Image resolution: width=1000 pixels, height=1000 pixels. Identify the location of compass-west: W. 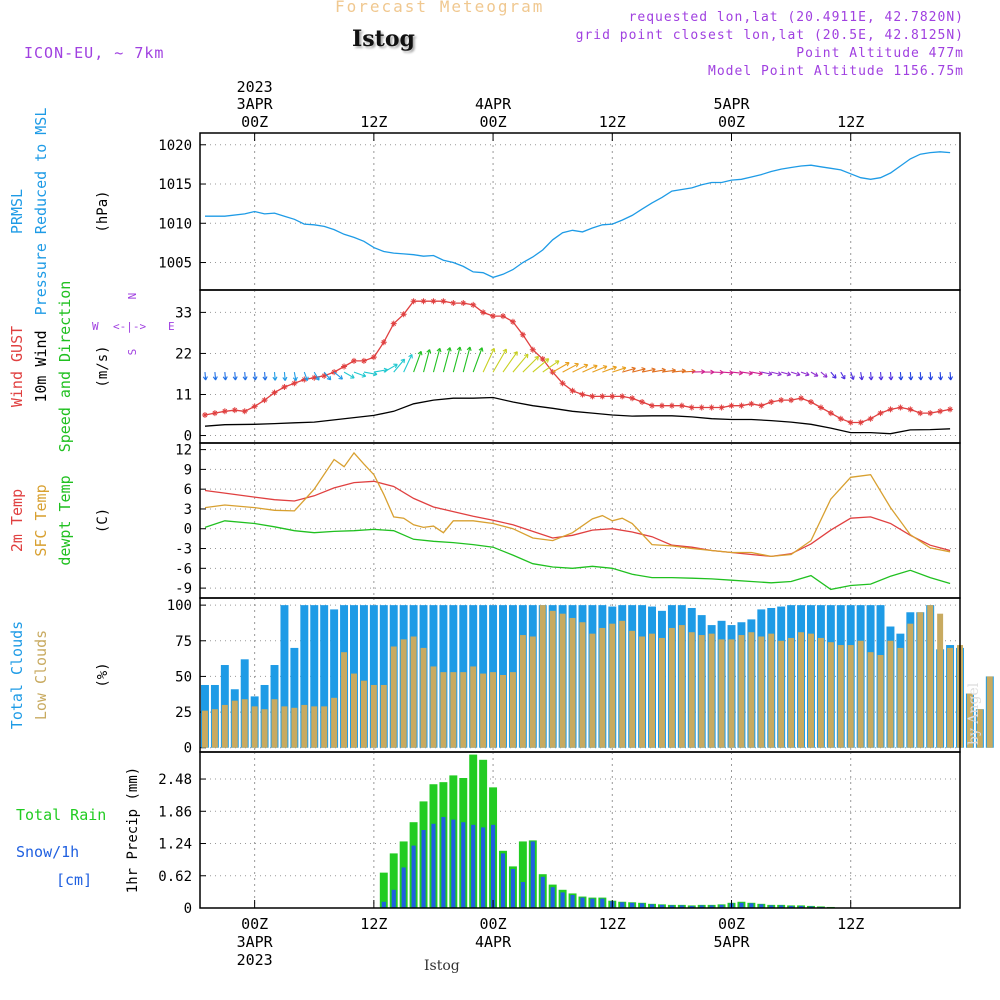
(95, 326).